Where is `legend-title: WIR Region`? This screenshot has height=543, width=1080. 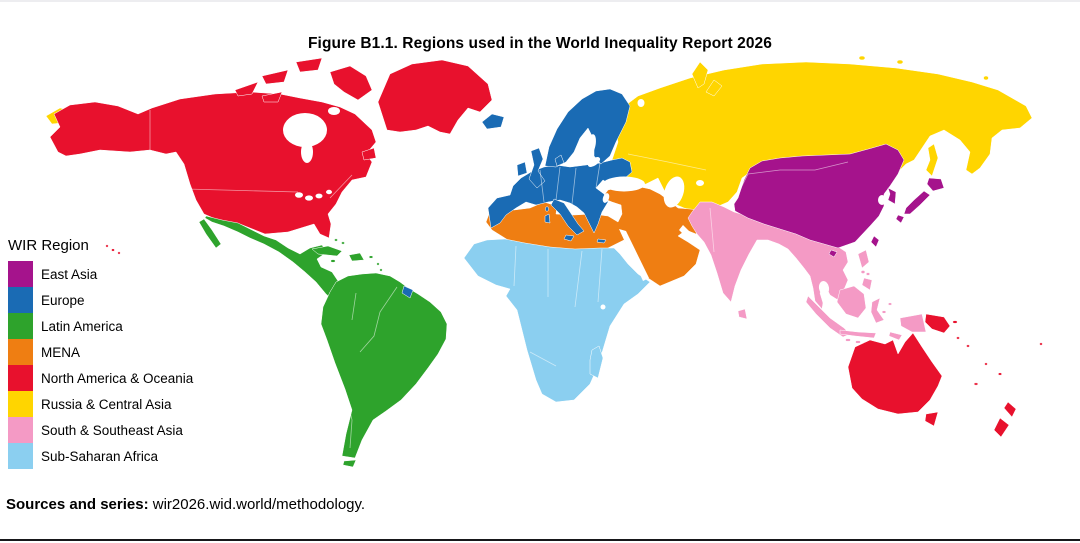 legend-title: WIR Region is located at coordinates (48, 245).